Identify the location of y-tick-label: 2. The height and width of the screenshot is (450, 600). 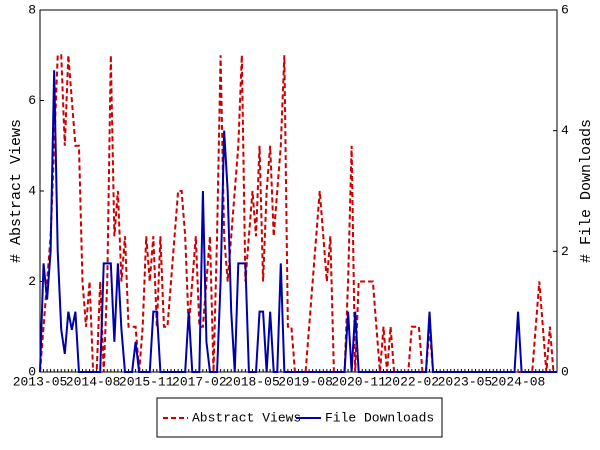
(32, 281).